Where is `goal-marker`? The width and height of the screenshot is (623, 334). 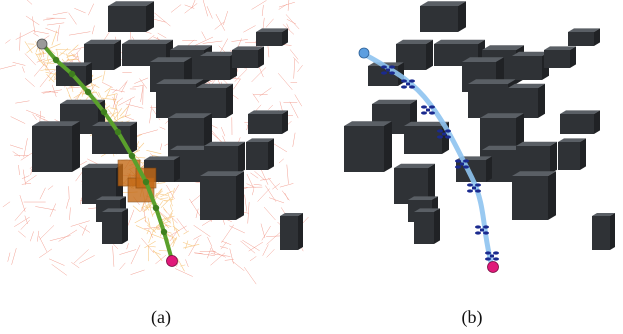
goal-marker is located at coordinates (493, 267).